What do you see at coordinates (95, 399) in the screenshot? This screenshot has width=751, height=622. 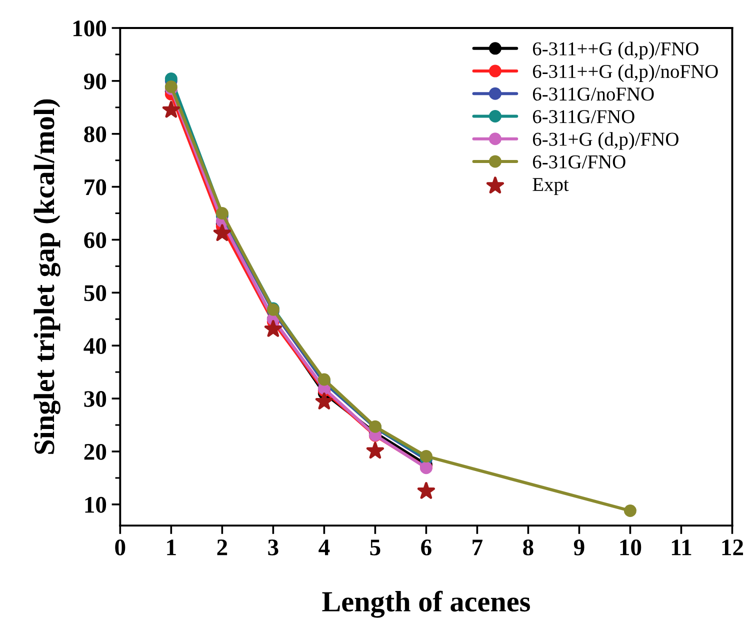 I see `y-tick-label: 30` at bounding box center [95, 399].